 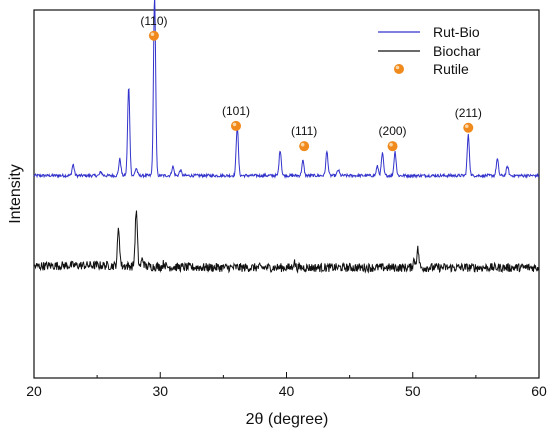 I want to click on legend-biochar-label: Biochar, so click(x=457, y=51).